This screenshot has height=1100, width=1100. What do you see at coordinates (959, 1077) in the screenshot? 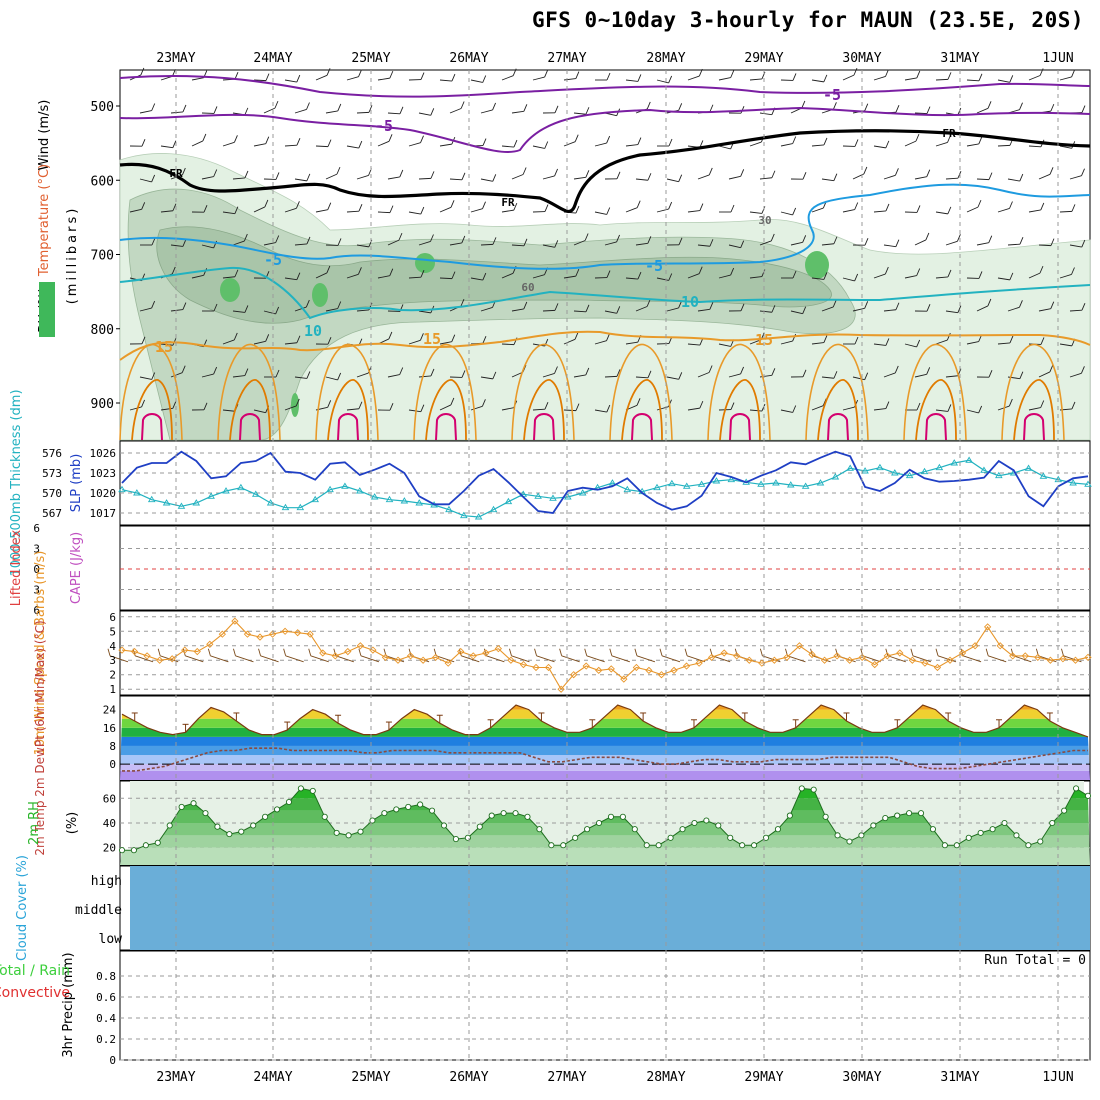
I see `date-label-bottom: 31MAY` at bounding box center [959, 1077].